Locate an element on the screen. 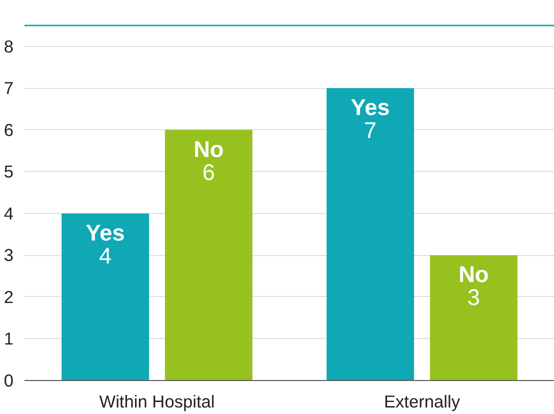 The width and height of the screenshot is (554, 414). y-tick-label: 3 is located at coordinates (9, 255).